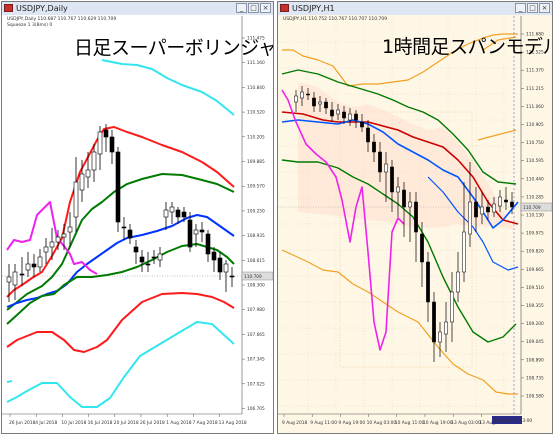 This screenshot has width=554, height=435. Describe the element at coordinates (406, 239) in the screenshot. I see `range-box` at that location.